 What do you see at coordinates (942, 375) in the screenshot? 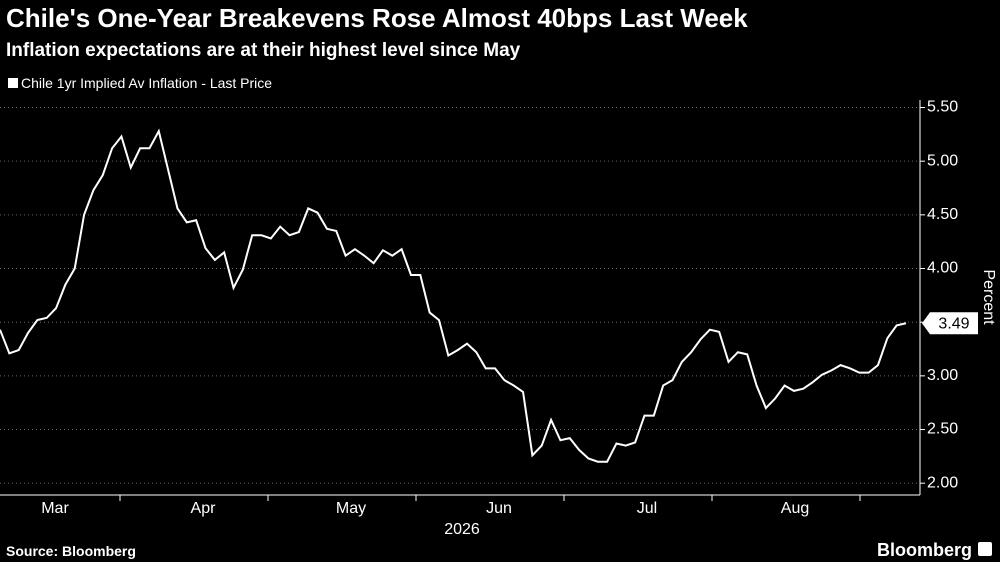
I see `y-tick-label: 3.00` at bounding box center [942, 375].